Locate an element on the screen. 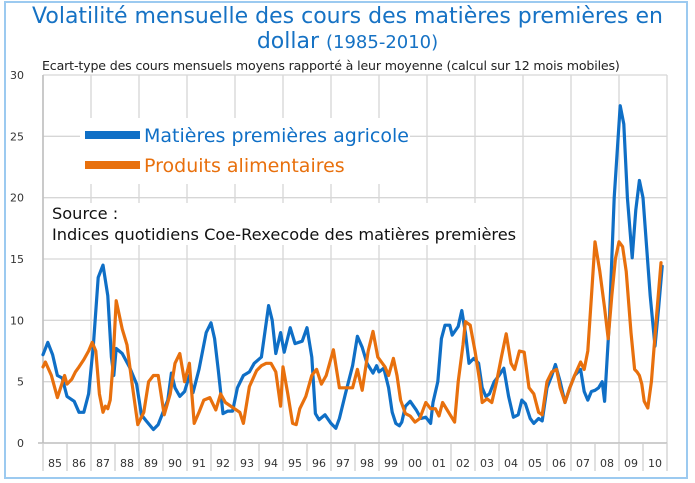 This screenshot has width=695, height=483. x-tick-label: 92 is located at coordinates (223, 463).